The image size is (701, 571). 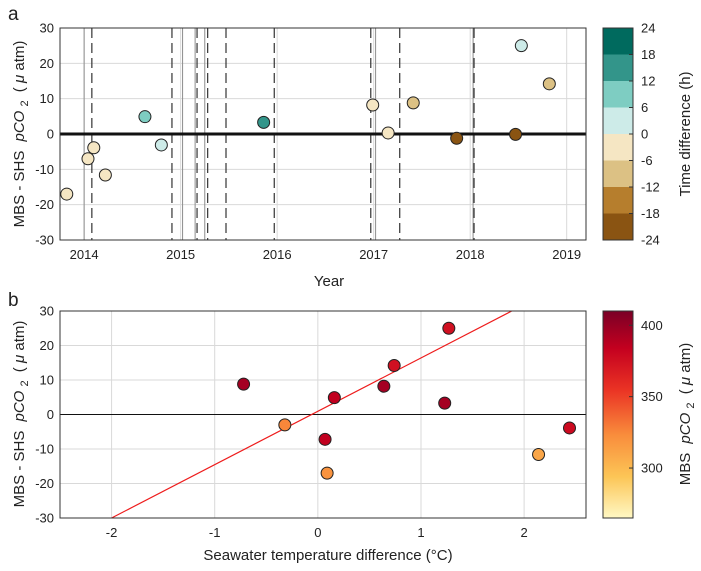 I want to click on panel-b-cblabel-mu: μ, so click(x=685, y=381).